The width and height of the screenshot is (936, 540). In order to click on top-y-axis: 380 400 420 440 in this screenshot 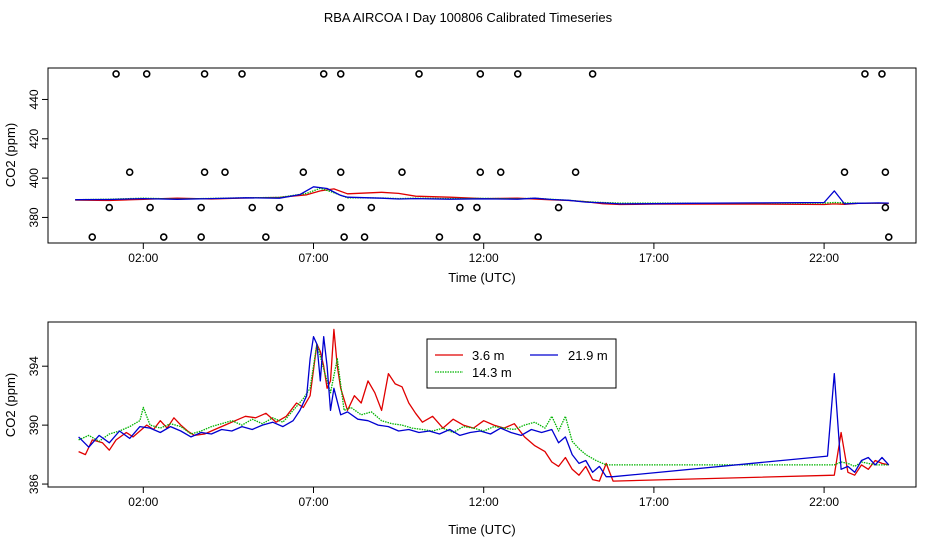, I will do `click(37, 158)`.